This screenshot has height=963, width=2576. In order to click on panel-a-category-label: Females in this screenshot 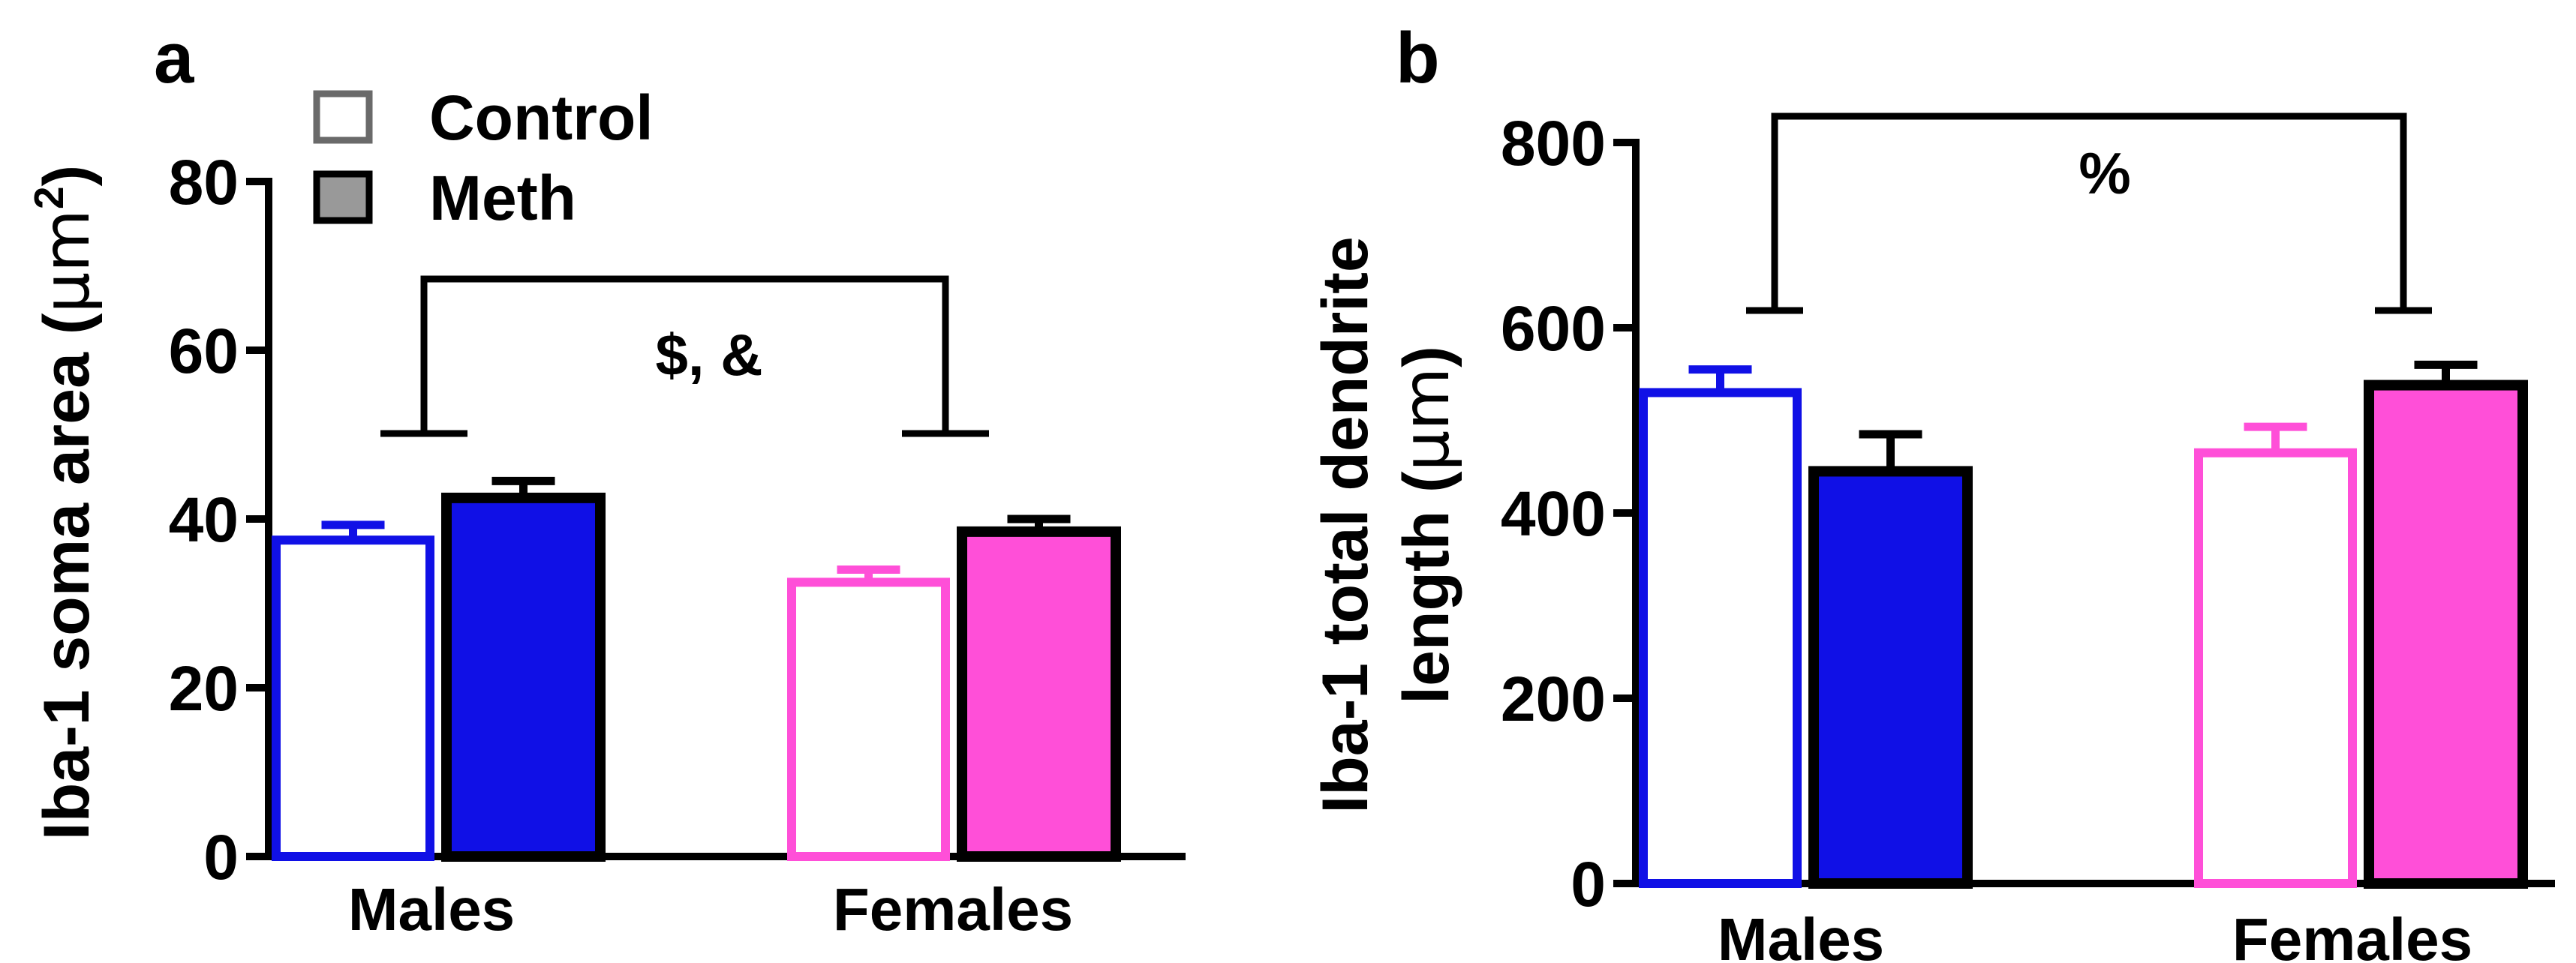, I will do `click(953, 909)`.